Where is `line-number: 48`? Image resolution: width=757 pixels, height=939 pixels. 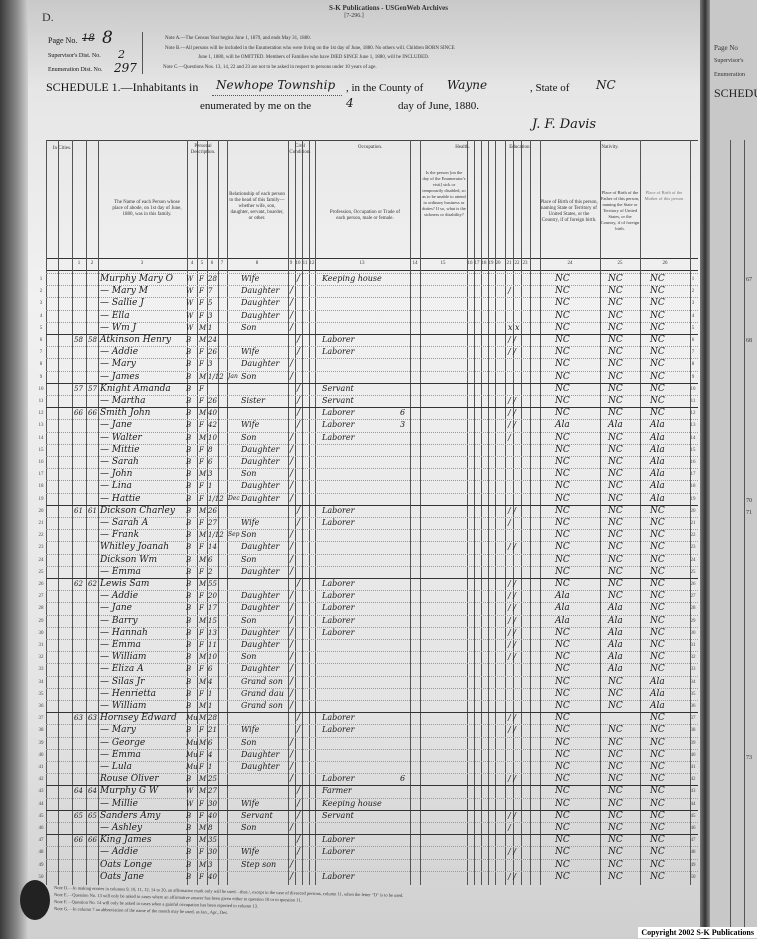
line-number: 48 is located at coordinates (693, 853).